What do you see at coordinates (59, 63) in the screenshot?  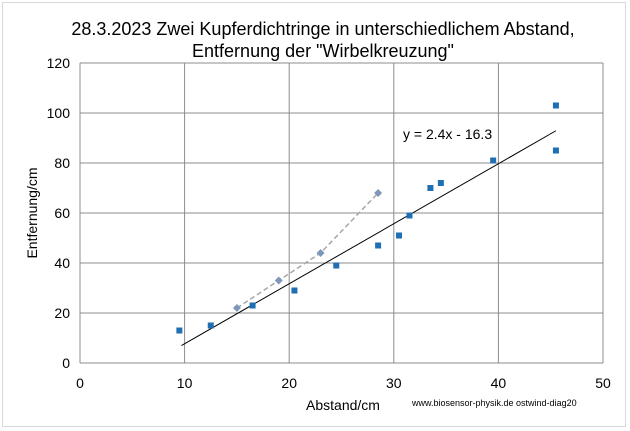 I see `y-tick-label: 120` at bounding box center [59, 63].